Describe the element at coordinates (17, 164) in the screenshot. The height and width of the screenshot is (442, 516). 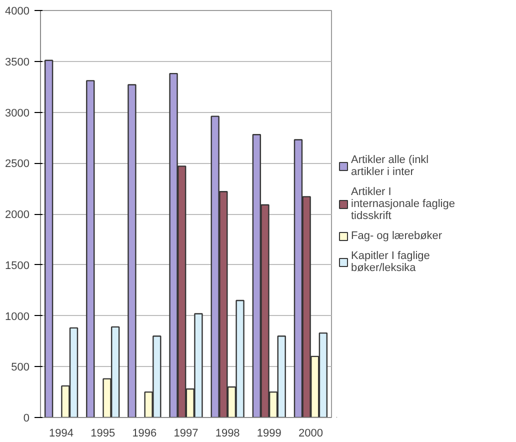
I see `y-tick-label: 2500` at that location.